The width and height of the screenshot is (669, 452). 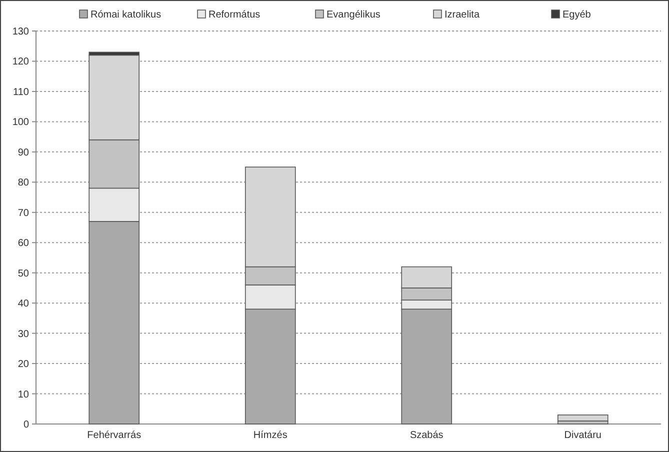 What do you see at coordinates (24, 213) in the screenshot?
I see `y-tick-label: 70` at bounding box center [24, 213].